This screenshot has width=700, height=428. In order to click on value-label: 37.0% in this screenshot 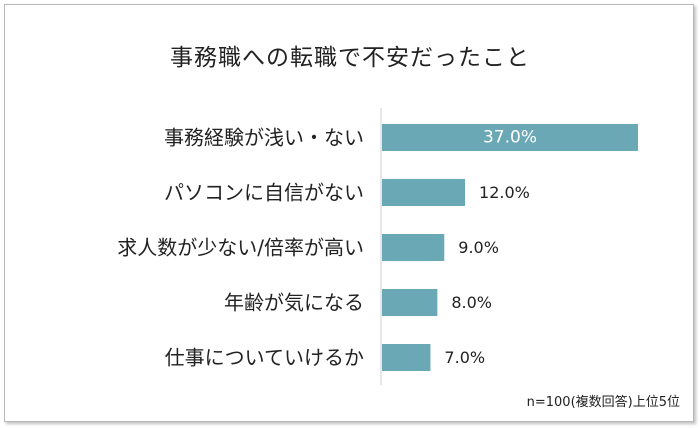, I will do `click(510, 138)`.